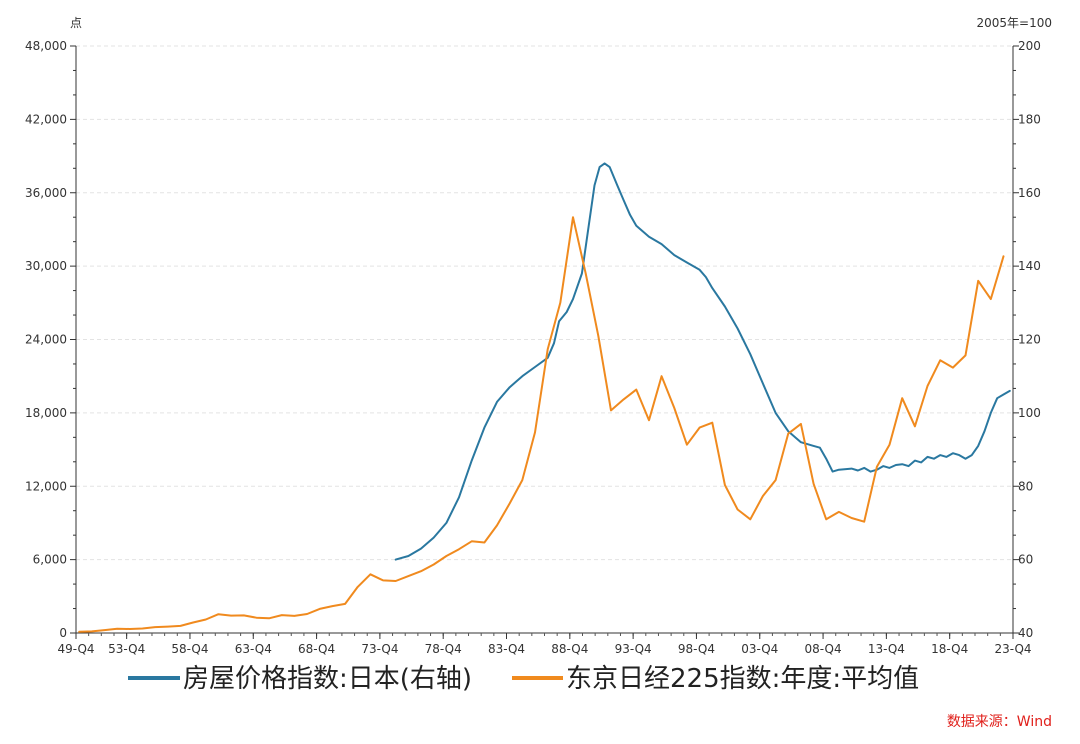 The image size is (1080, 744). What do you see at coordinates (1012, 649) in the screenshot?
I see `x-tick-label: 23-Q4` at bounding box center [1012, 649].